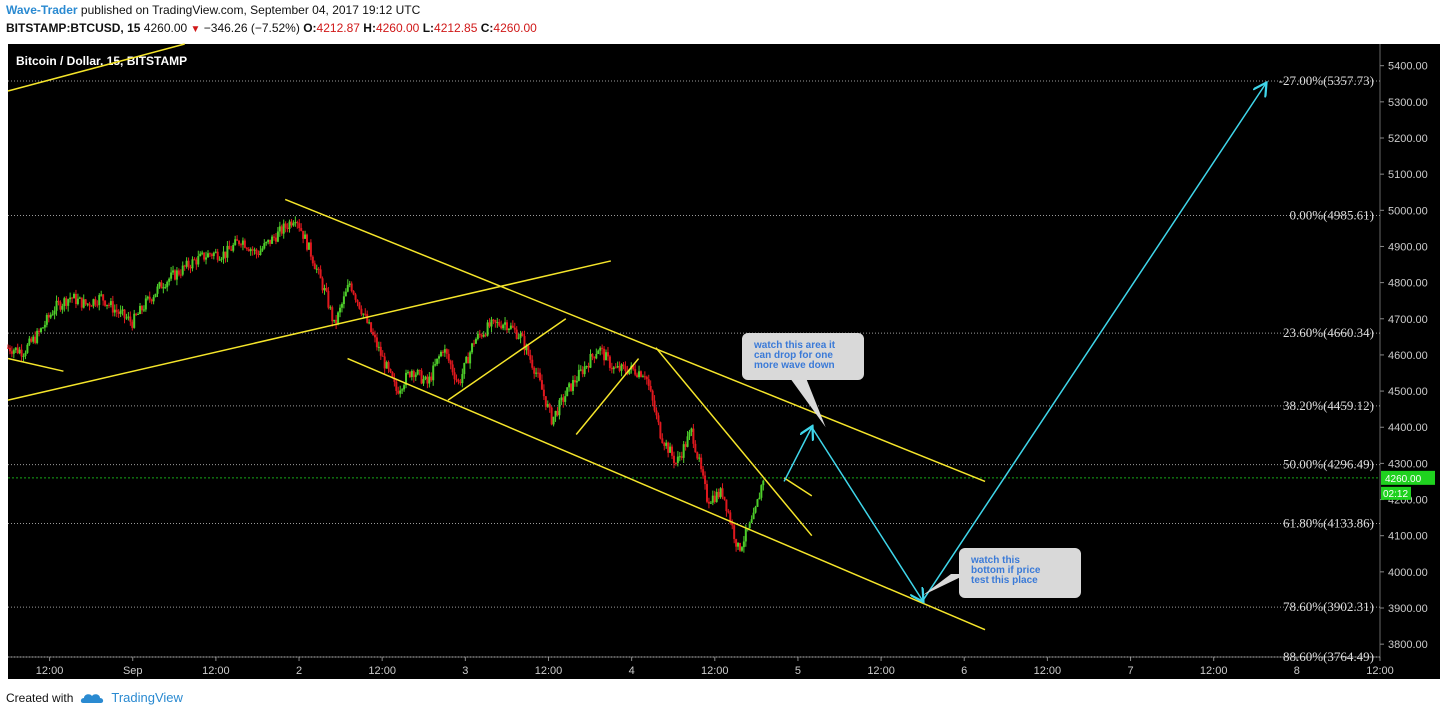 The image size is (1440, 716). Describe the element at coordinates (1408, 247) in the screenshot. I see `y-tick-label: 4900.00` at that location.